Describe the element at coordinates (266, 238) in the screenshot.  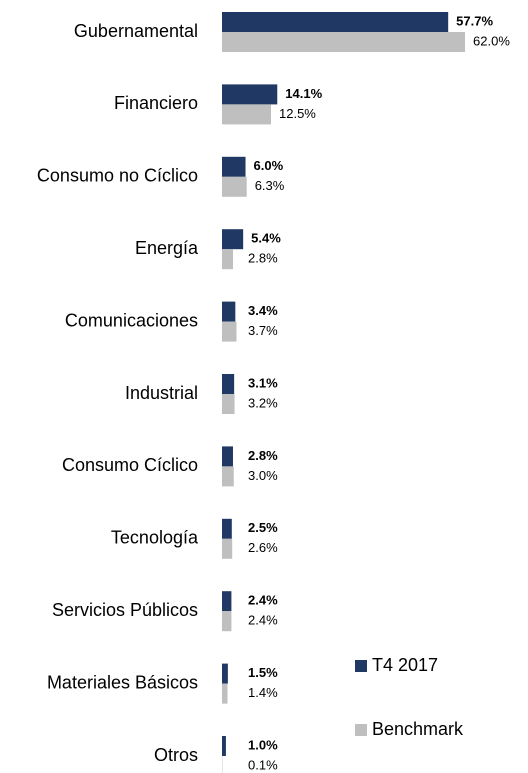
I see `value-label: 5.4%` at that location.